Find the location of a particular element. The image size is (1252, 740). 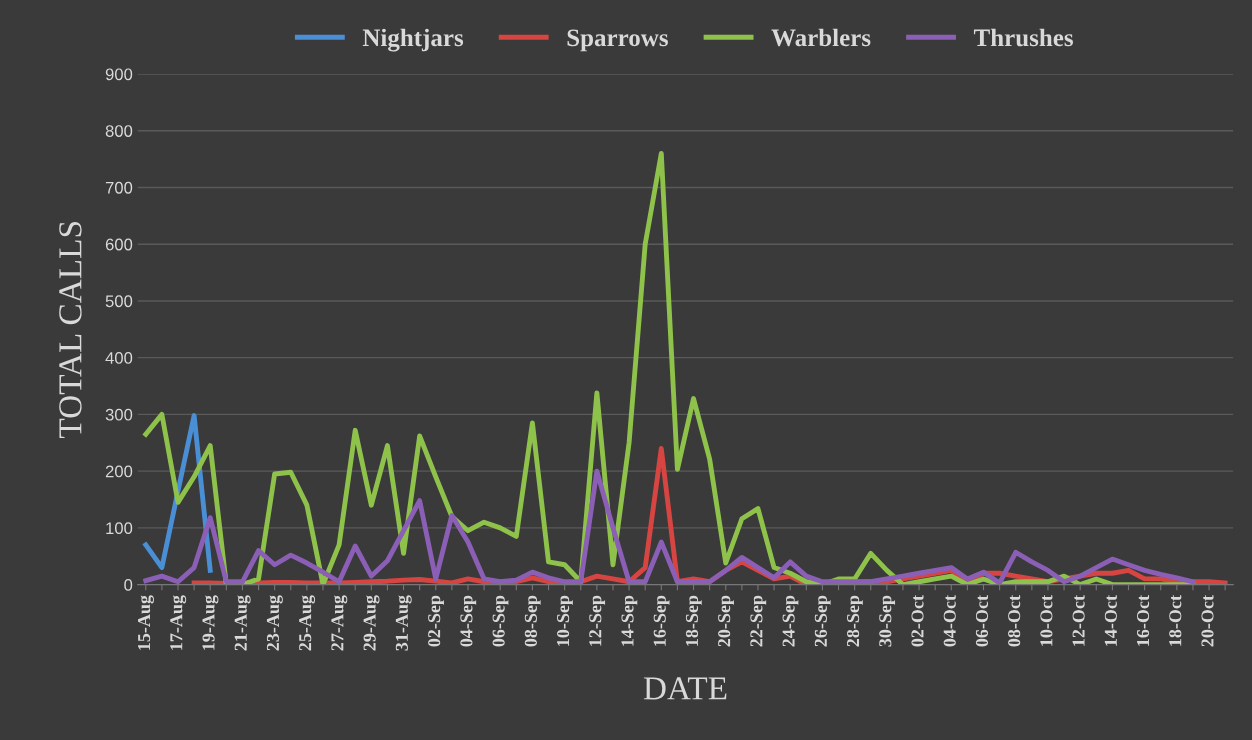

x-tick-label: 14-Sep is located at coordinates (629, 620).